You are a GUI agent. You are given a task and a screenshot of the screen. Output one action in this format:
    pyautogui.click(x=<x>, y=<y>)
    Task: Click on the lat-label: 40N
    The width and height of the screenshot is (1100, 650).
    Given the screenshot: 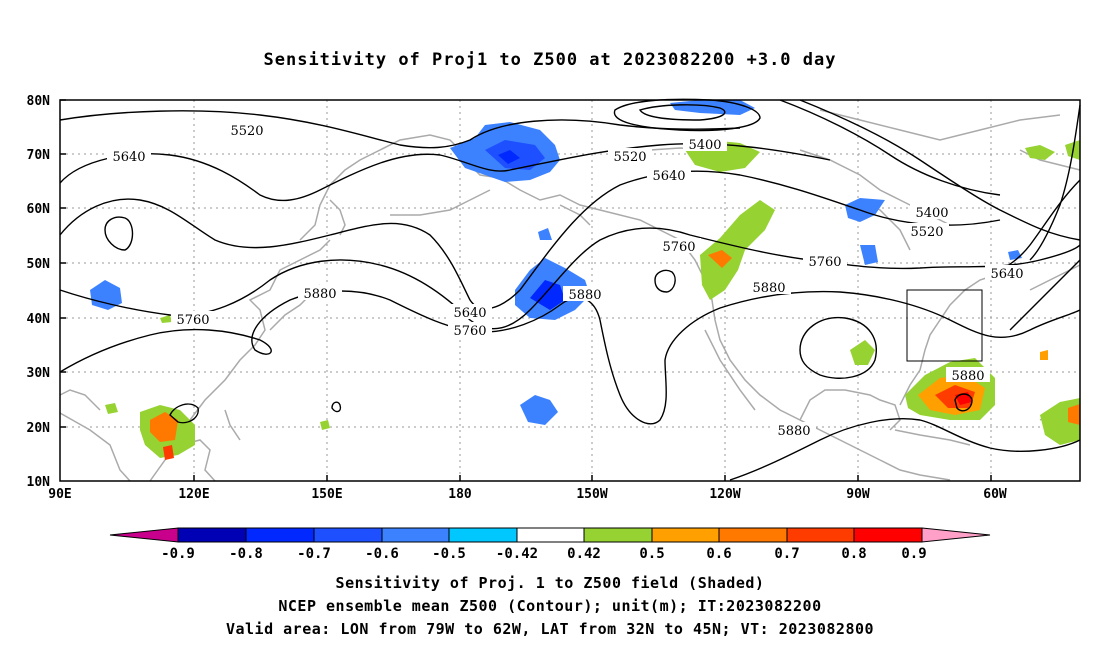 What is the action you would take?
    pyautogui.click(x=39, y=319)
    